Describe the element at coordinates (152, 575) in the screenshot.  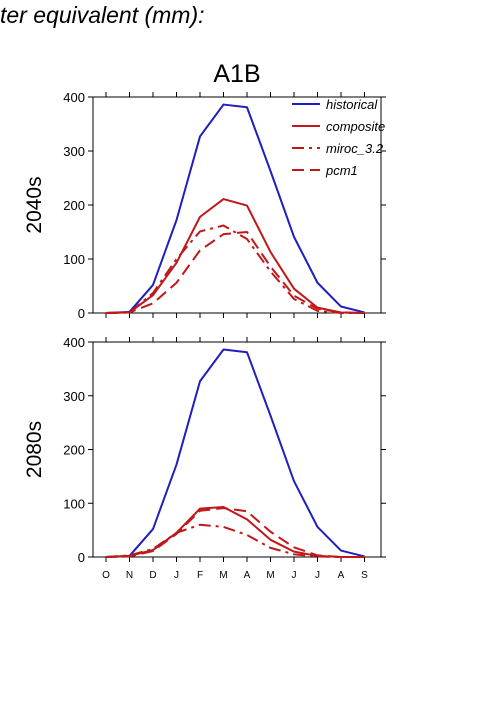
I see `x-tick-label: D` at that location.